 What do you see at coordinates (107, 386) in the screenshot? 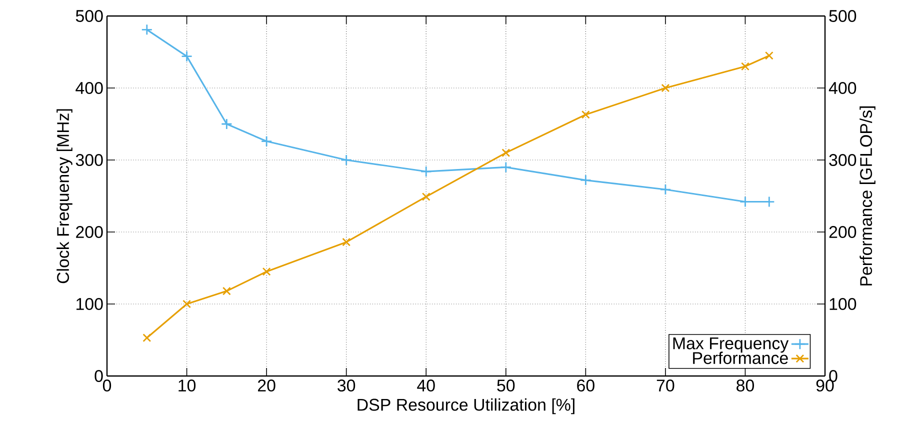
I see `x-tick-label: 0` at bounding box center [107, 386].